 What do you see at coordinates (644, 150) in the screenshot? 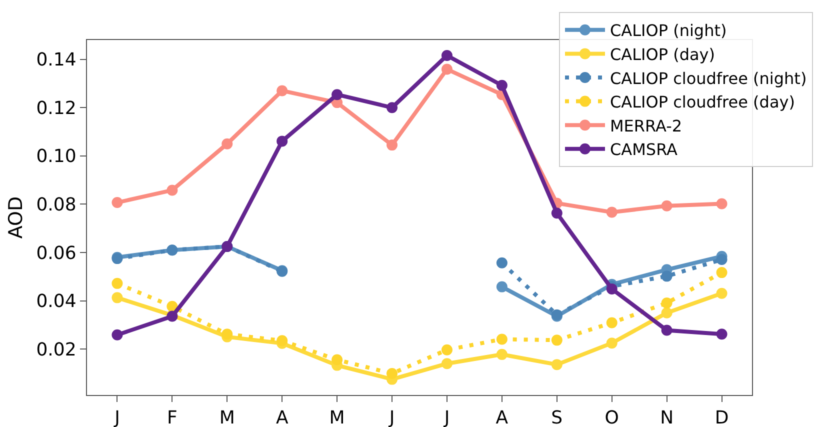
I see `legend-label: CAMSRA` at bounding box center [644, 150].